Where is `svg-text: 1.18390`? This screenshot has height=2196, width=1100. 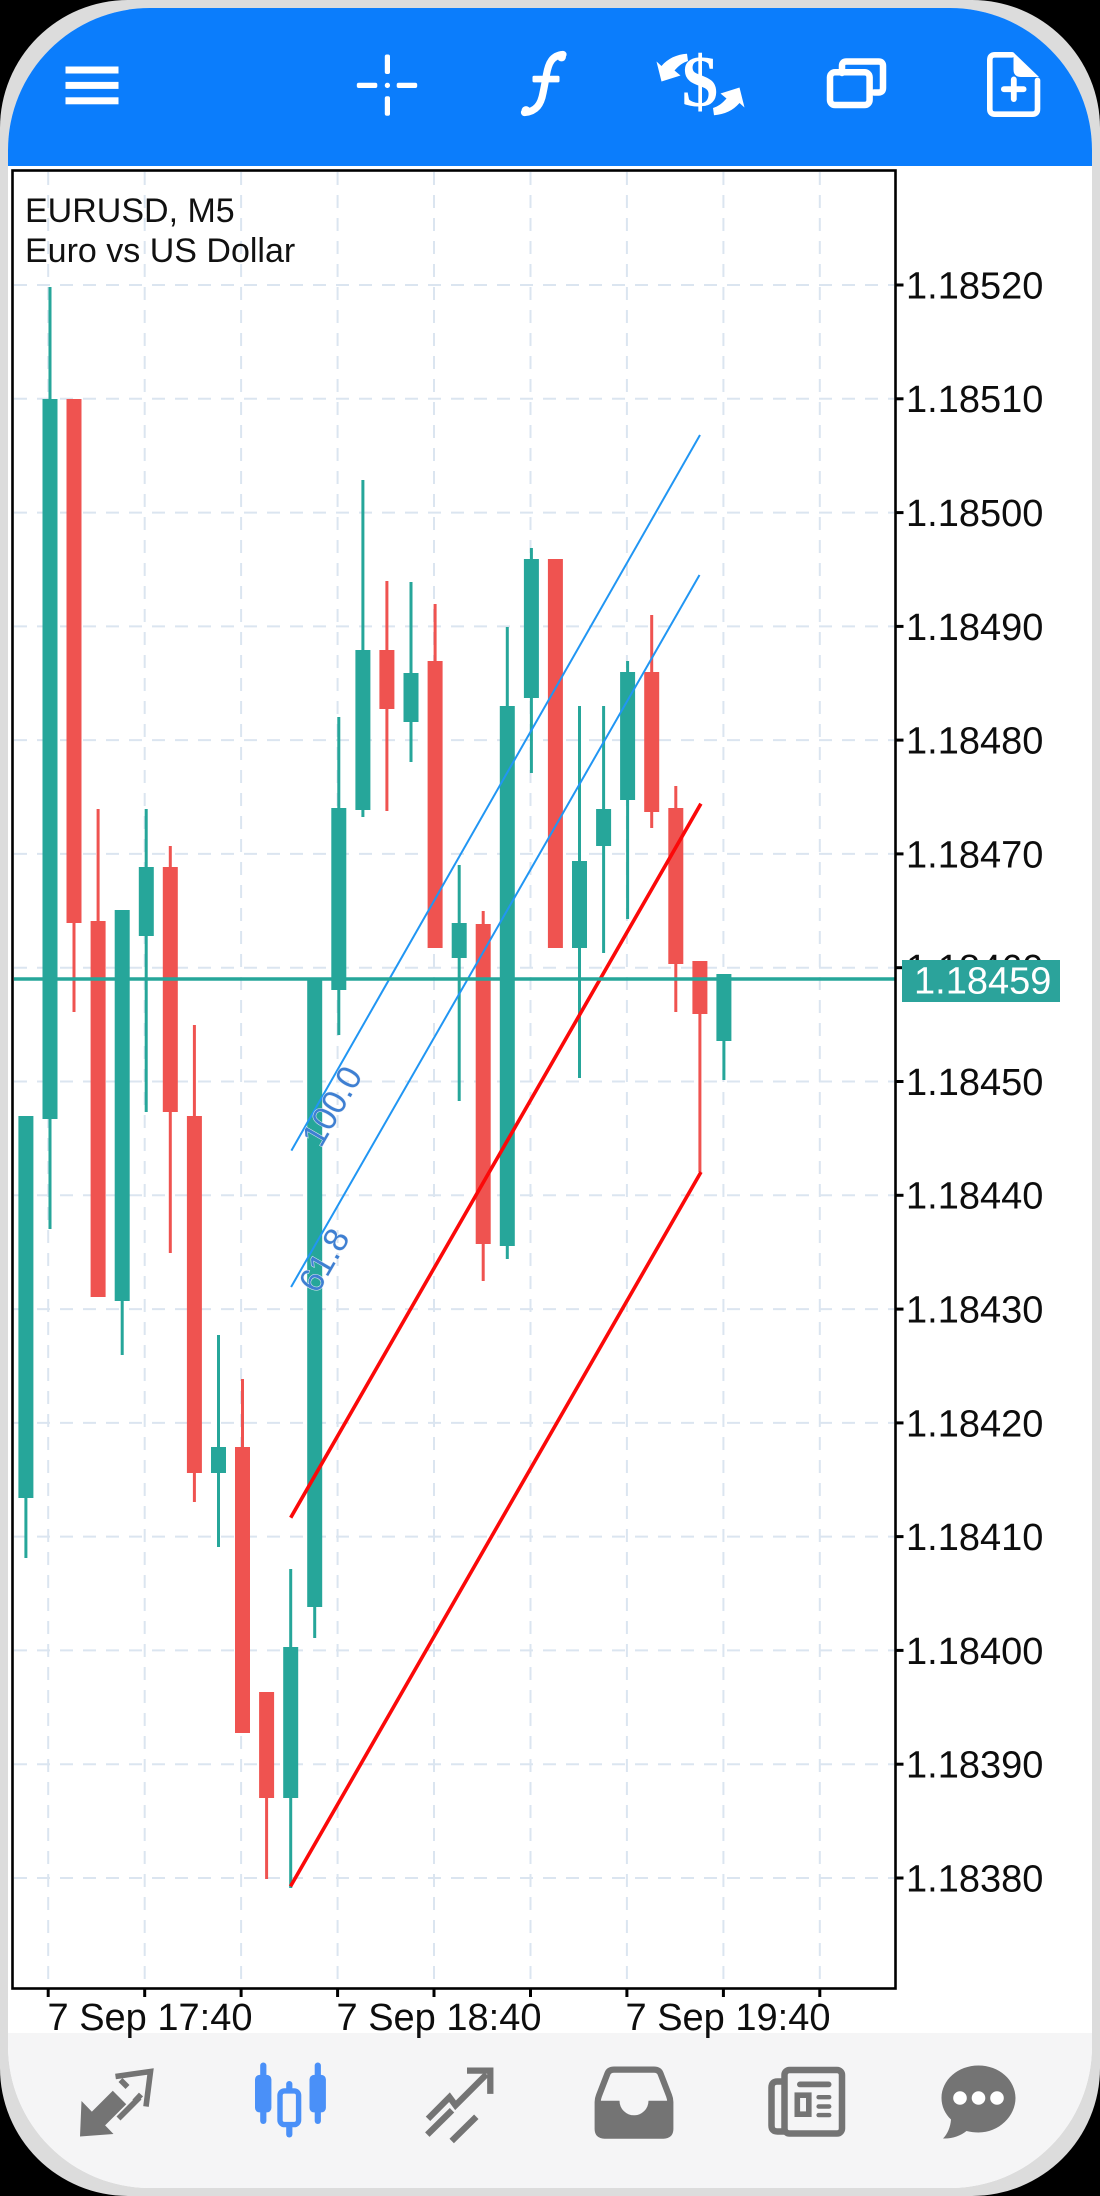 svg-text: 1.18390 is located at coordinates (974, 1766).